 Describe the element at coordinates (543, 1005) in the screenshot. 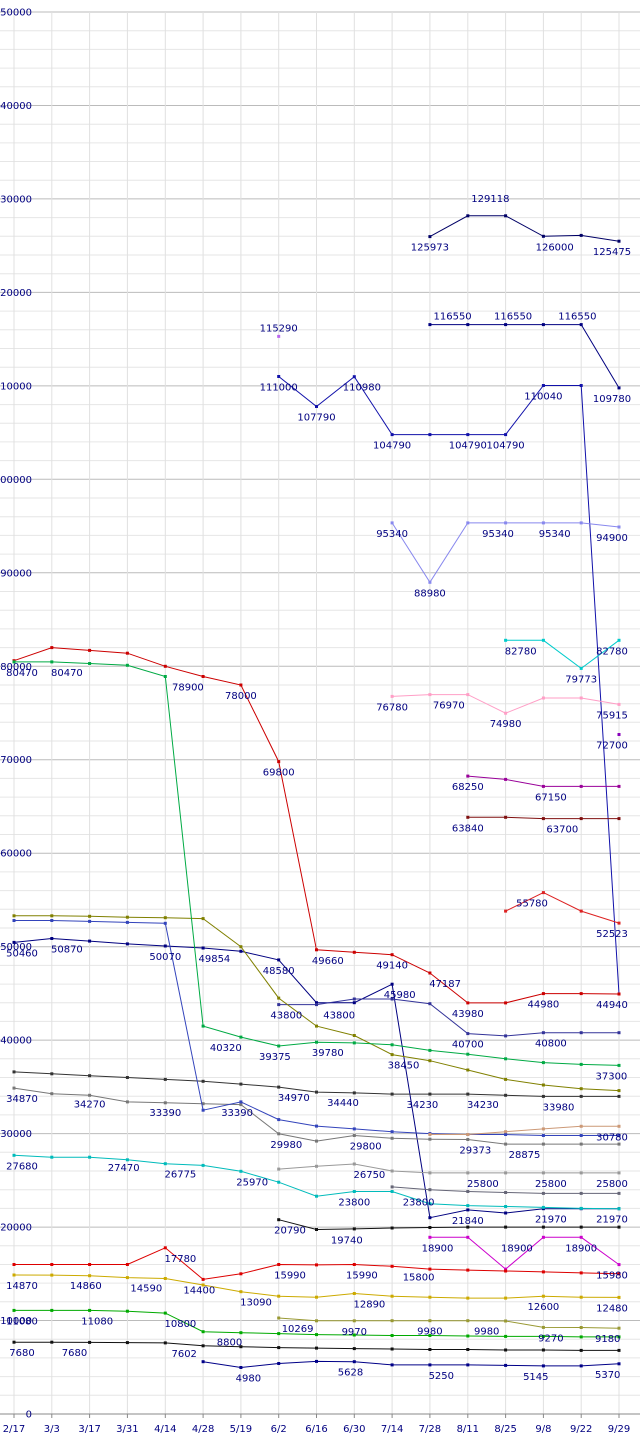

I see `data-label-red-main: 44980` at that location.